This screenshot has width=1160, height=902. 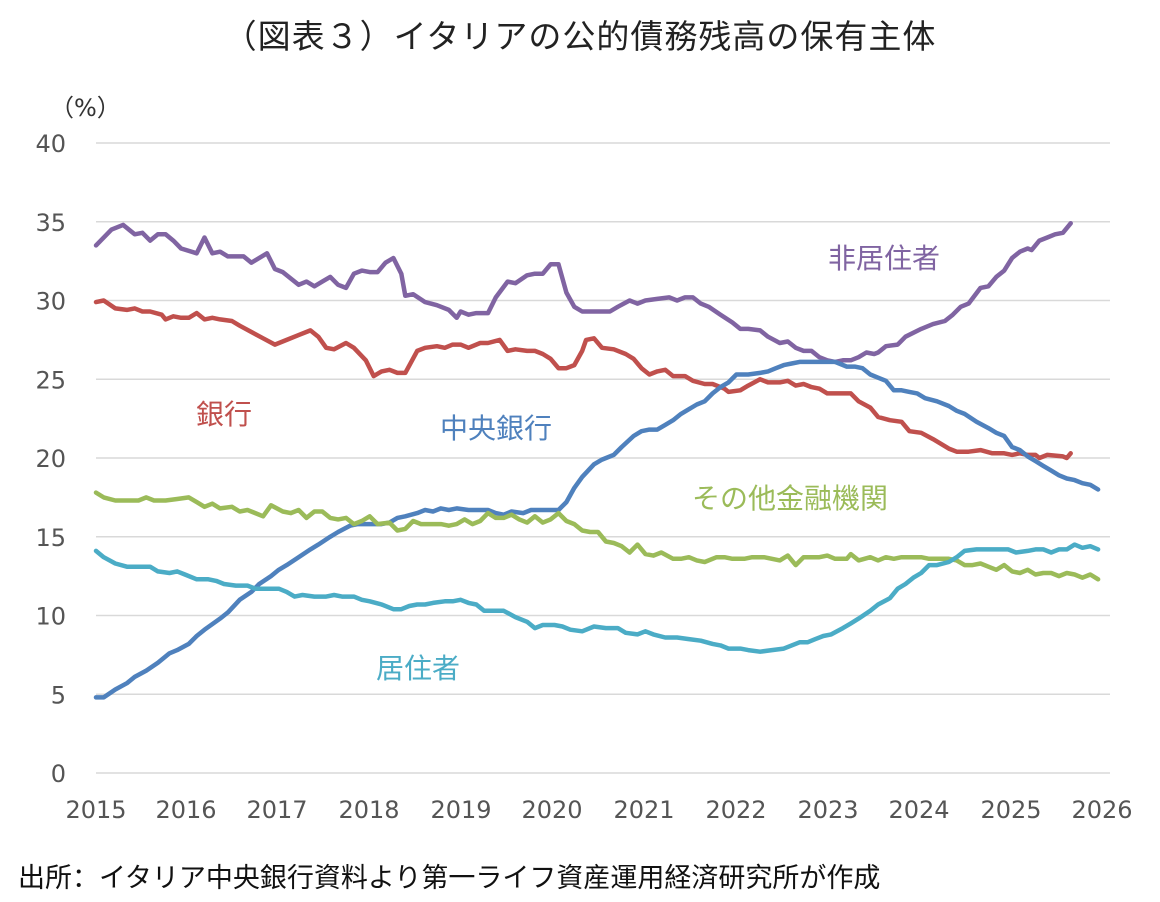 I want to click on x-tick-label: 2015, so click(x=95, y=810).